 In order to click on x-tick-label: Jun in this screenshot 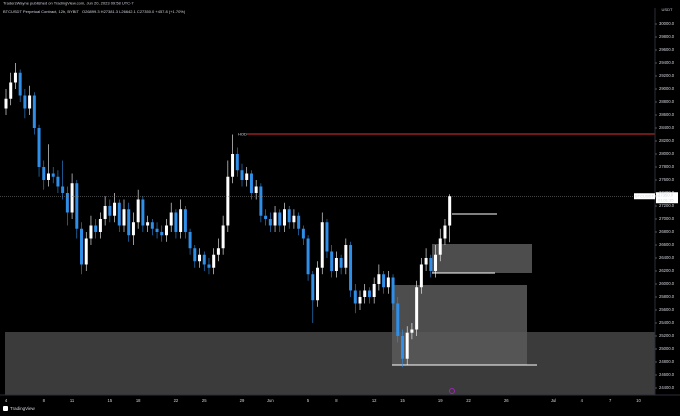, I will do `click(270, 400)`.